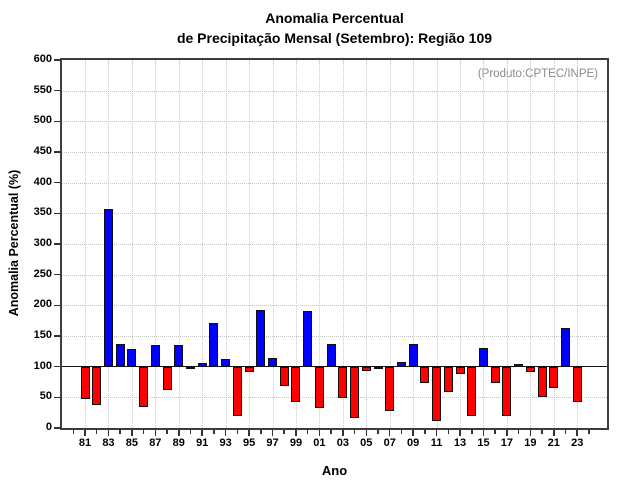 This screenshot has width=640, height=500. What do you see at coordinates (296, 443) in the screenshot?
I see `x-tick-label: 99` at bounding box center [296, 443].